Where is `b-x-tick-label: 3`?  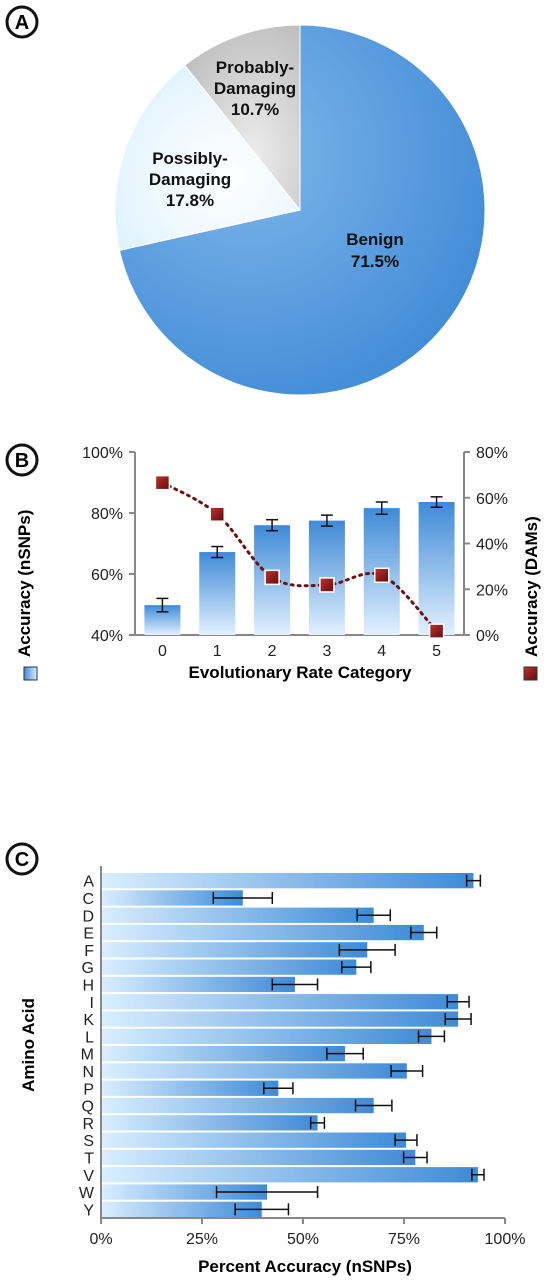 b-x-tick-label: 3 is located at coordinates (326, 651).